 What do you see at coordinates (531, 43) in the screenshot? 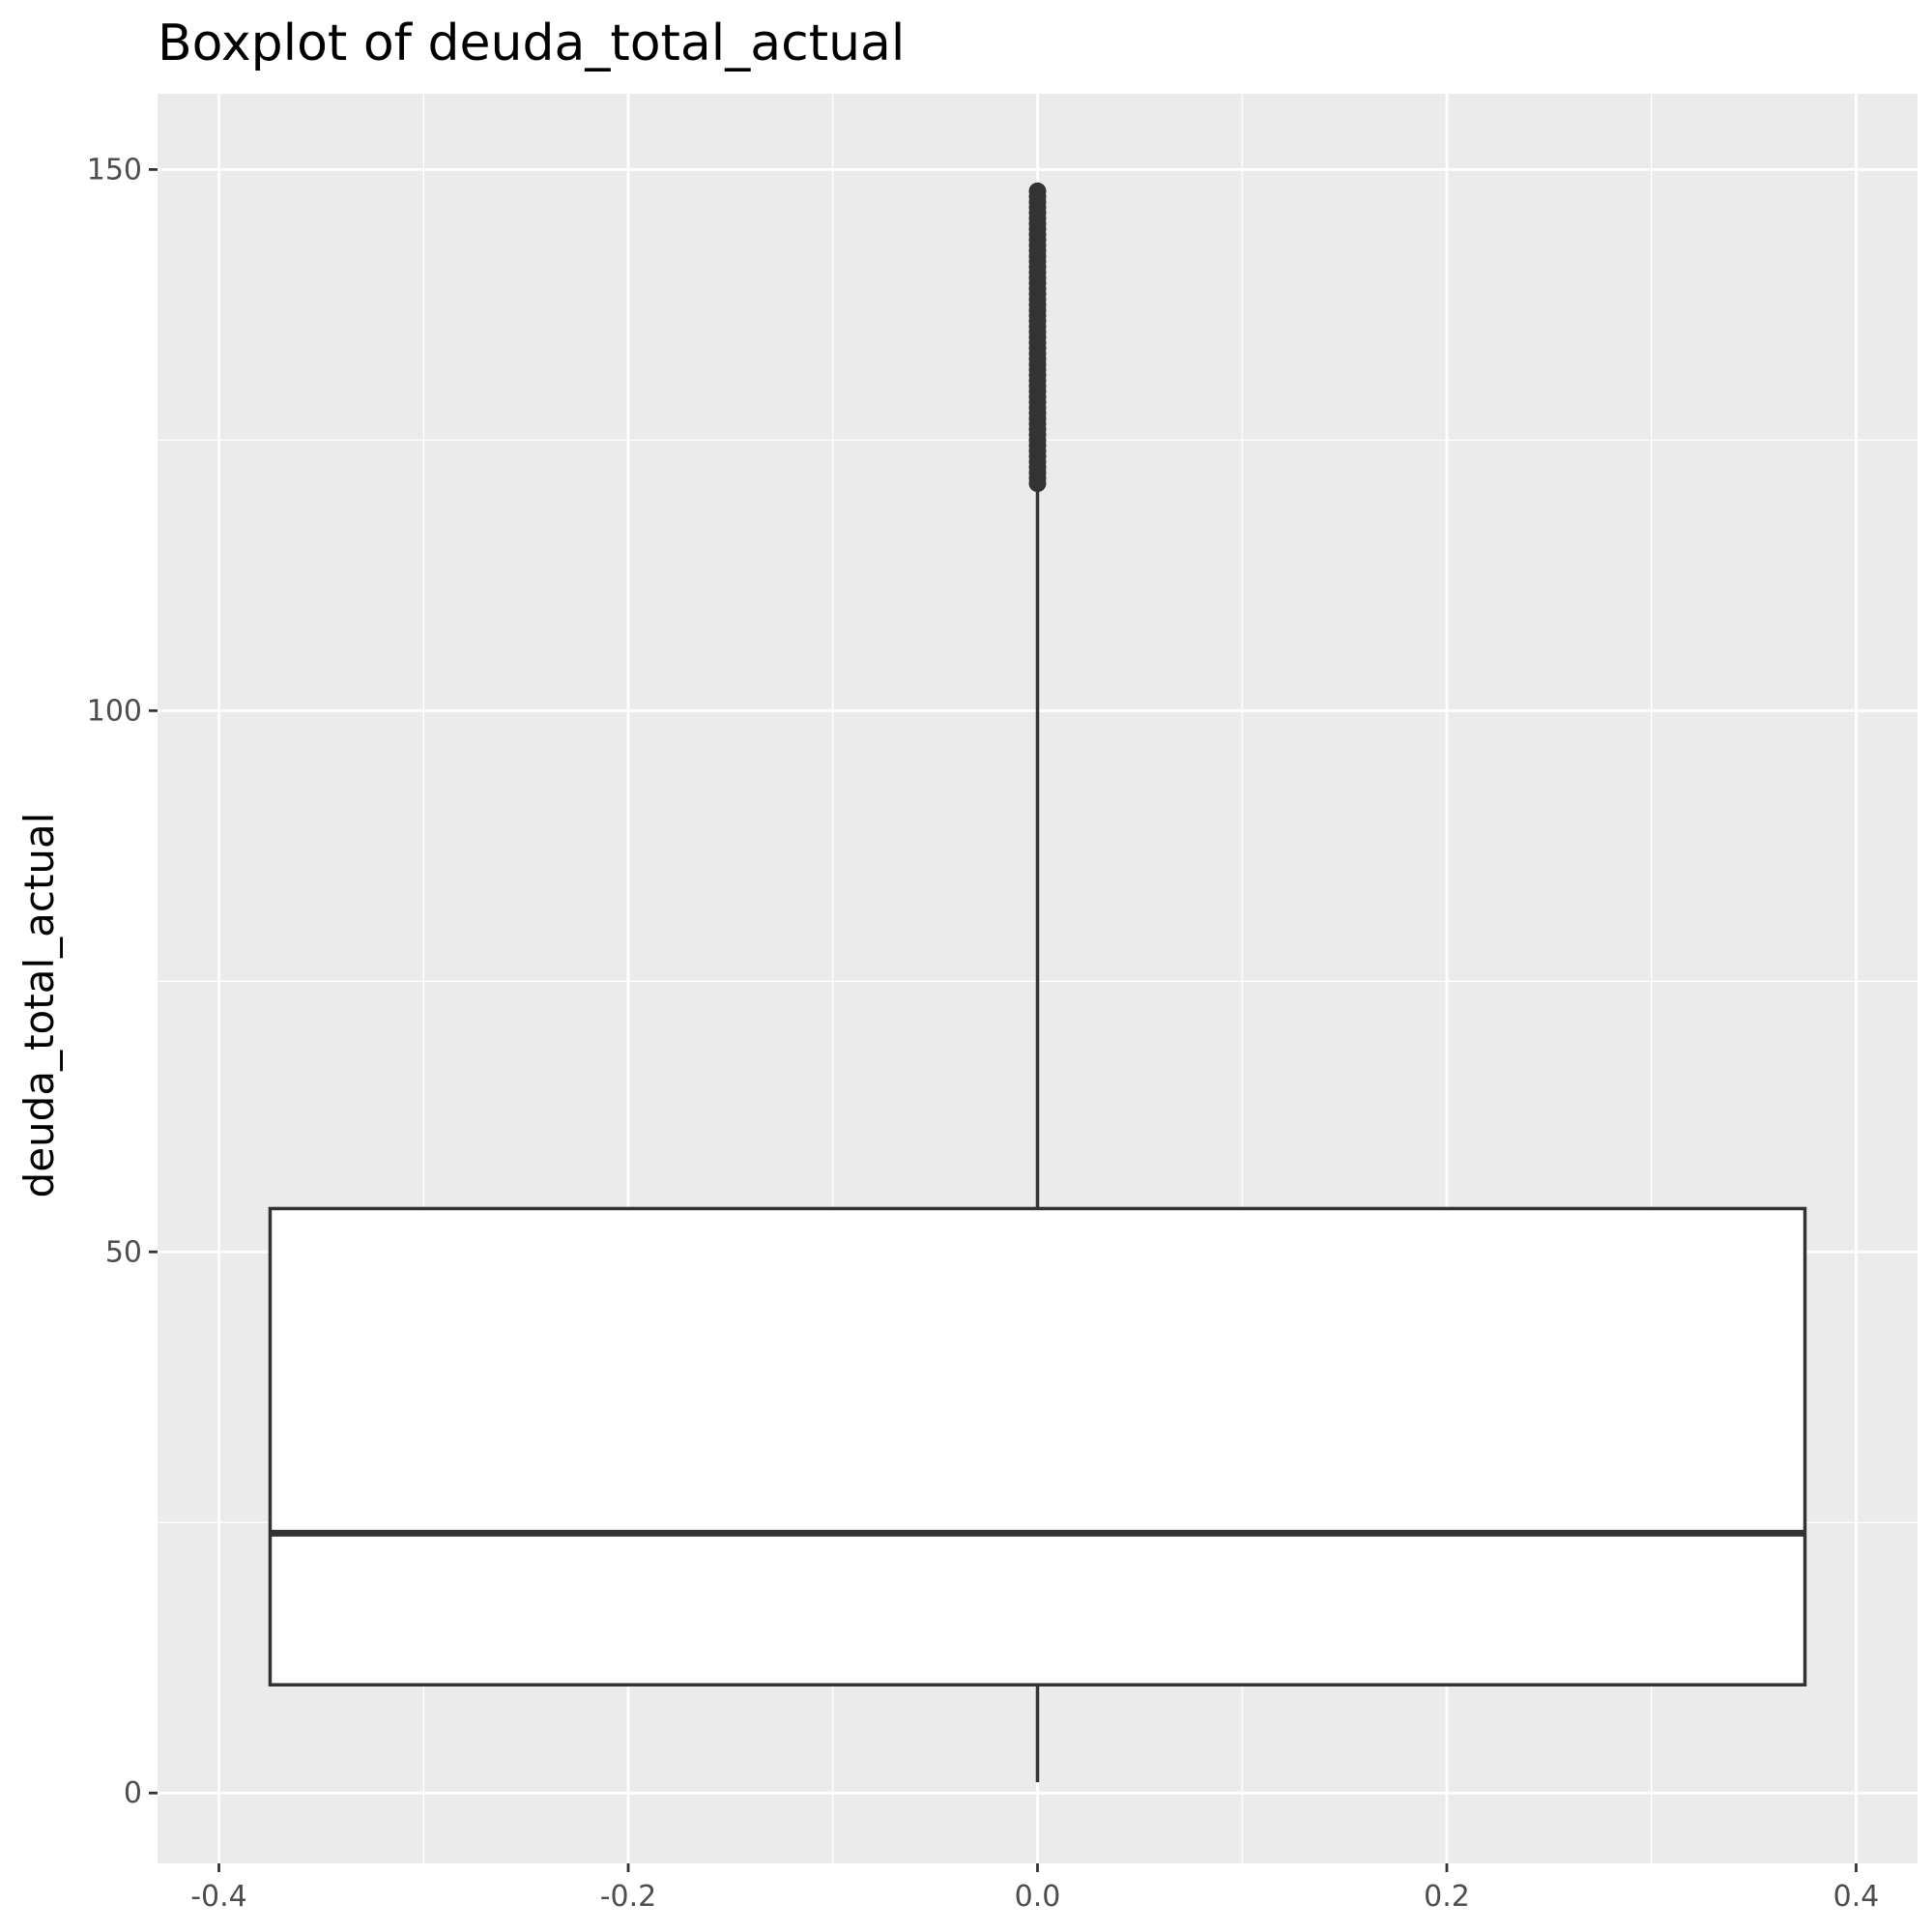
I see `chart-title: Boxplot of deuda_total_actual` at bounding box center [531, 43].